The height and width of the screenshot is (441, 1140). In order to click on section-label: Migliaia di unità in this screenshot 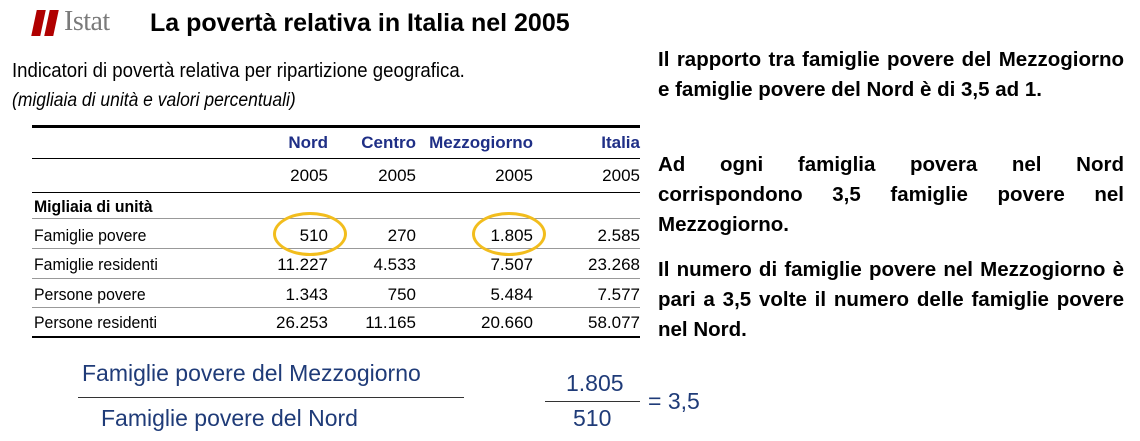, I will do `click(93, 206)`.